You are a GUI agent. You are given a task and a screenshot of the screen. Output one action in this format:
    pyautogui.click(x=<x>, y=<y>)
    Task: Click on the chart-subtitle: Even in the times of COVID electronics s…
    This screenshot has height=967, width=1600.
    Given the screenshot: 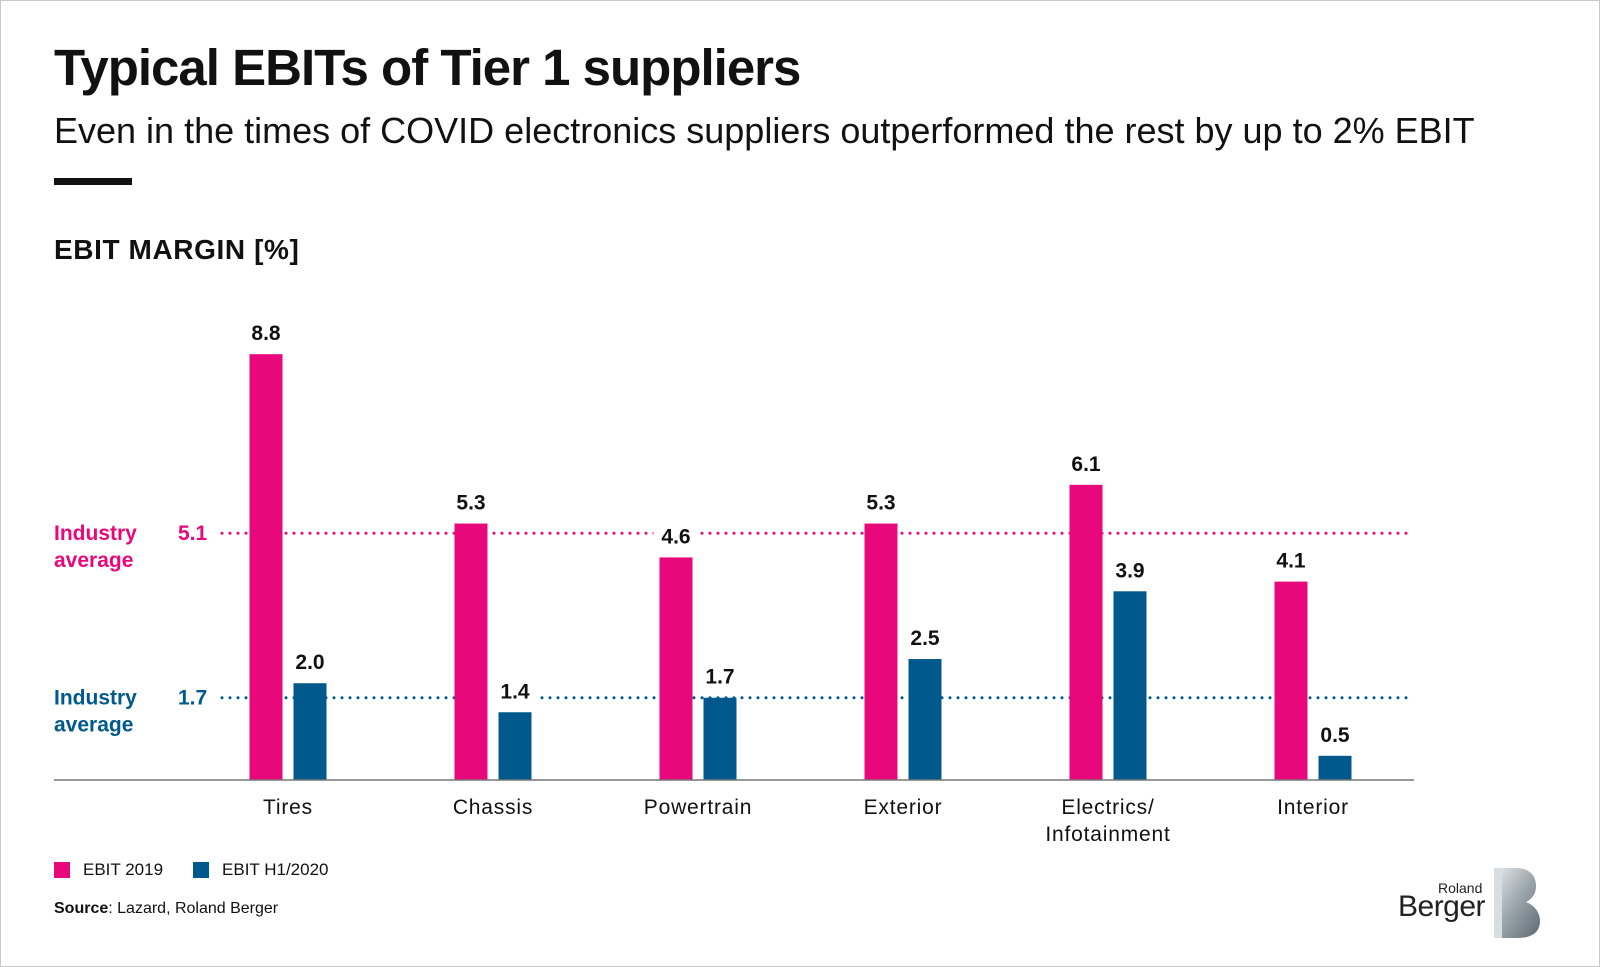 What is the action you would take?
    pyautogui.click(x=764, y=130)
    